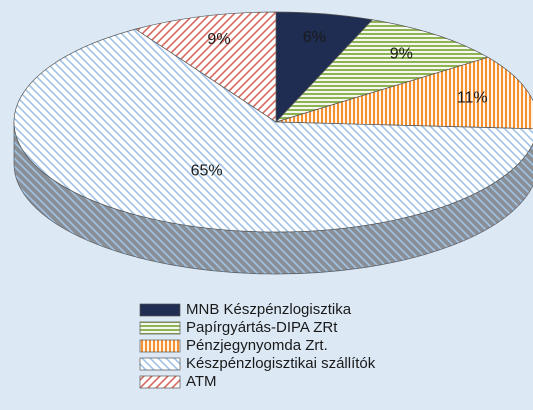 Image resolution: width=533 pixels, height=410 pixels. Describe the element at coordinates (269, 309) in the screenshot. I see `legend-label: MNB Készpénzlogisztika` at that location.